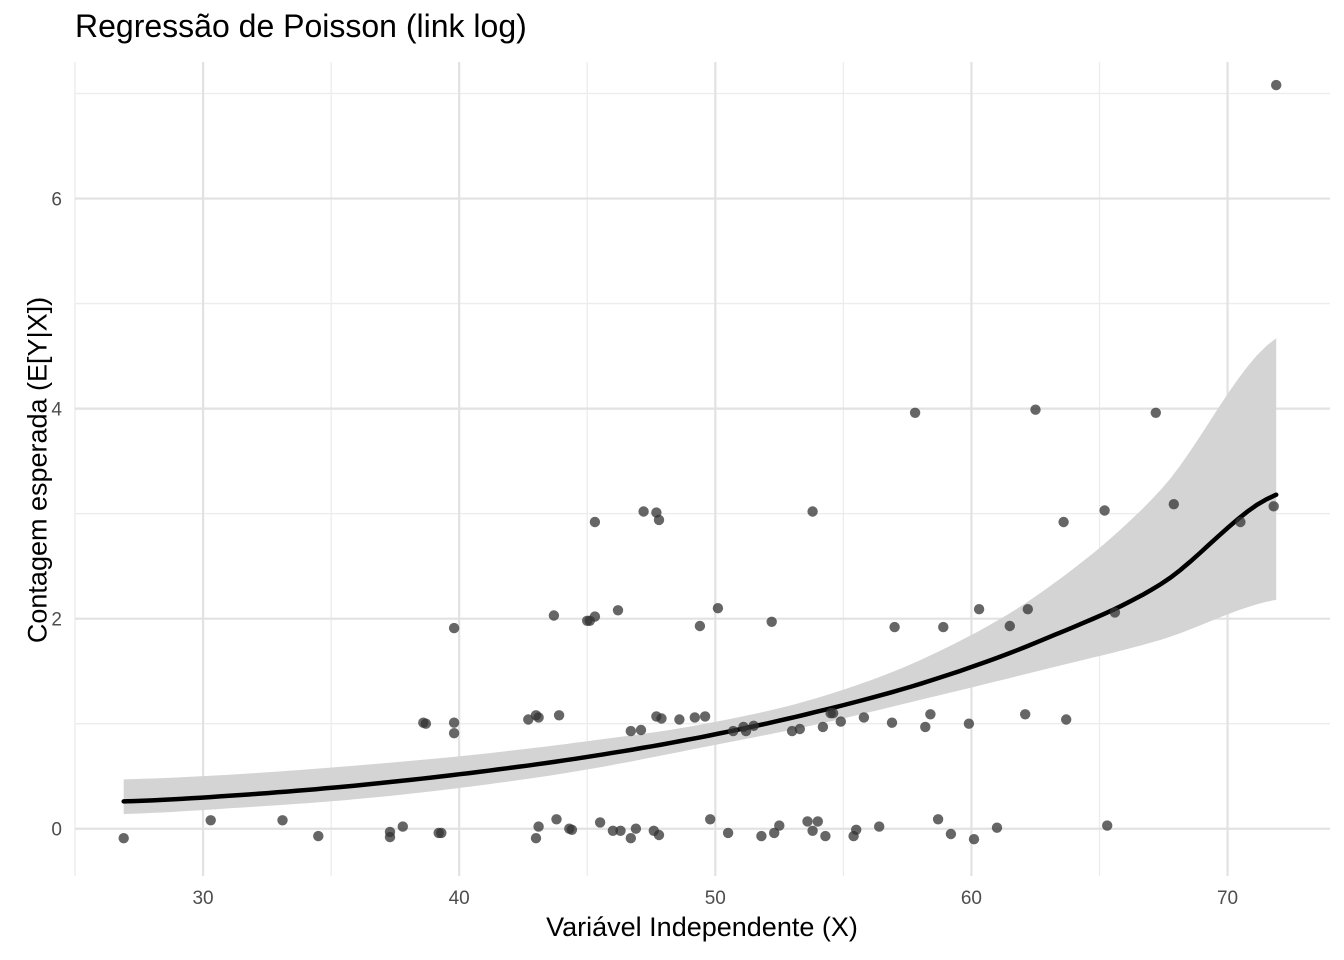 The height and width of the screenshot is (960, 1344). What do you see at coordinates (37, 470) in the screenshot?
I see `y-axis-label: Contagem esperada (E[Y|X])` at bounding box center [37, 470].